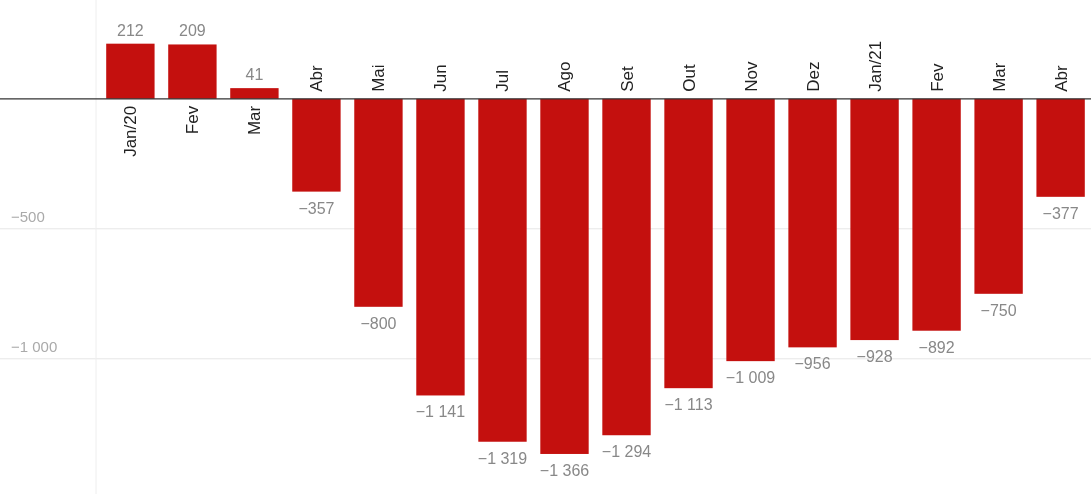 The width and height of the screenshot is (1091, 494). What do you see at coordinates (379, 78) in the screenshot?
I see `x-tick-label: Mai` at bounding box center [379, 78].